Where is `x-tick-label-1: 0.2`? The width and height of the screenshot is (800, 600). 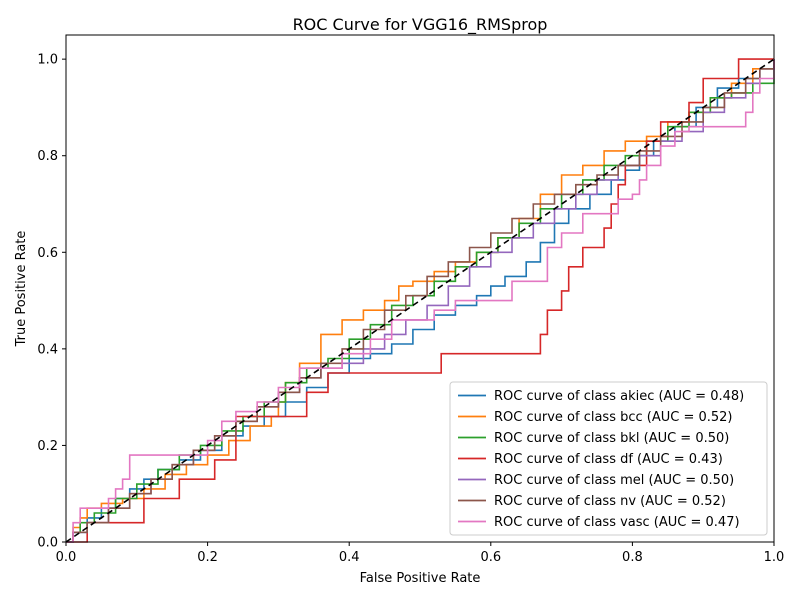 x-tick-label-1: 0.2 is located at coordinates (207, 557).